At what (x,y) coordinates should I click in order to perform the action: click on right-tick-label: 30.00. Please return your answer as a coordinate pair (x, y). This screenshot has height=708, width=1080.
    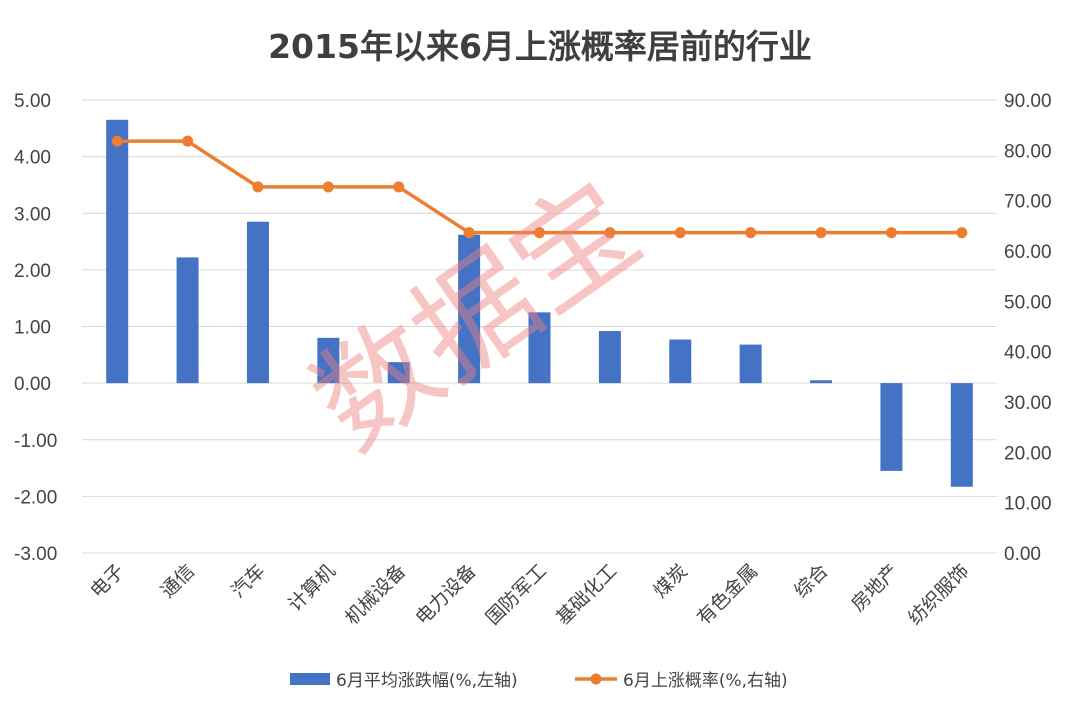
    Looking at the image, I should click on (1028, 403).